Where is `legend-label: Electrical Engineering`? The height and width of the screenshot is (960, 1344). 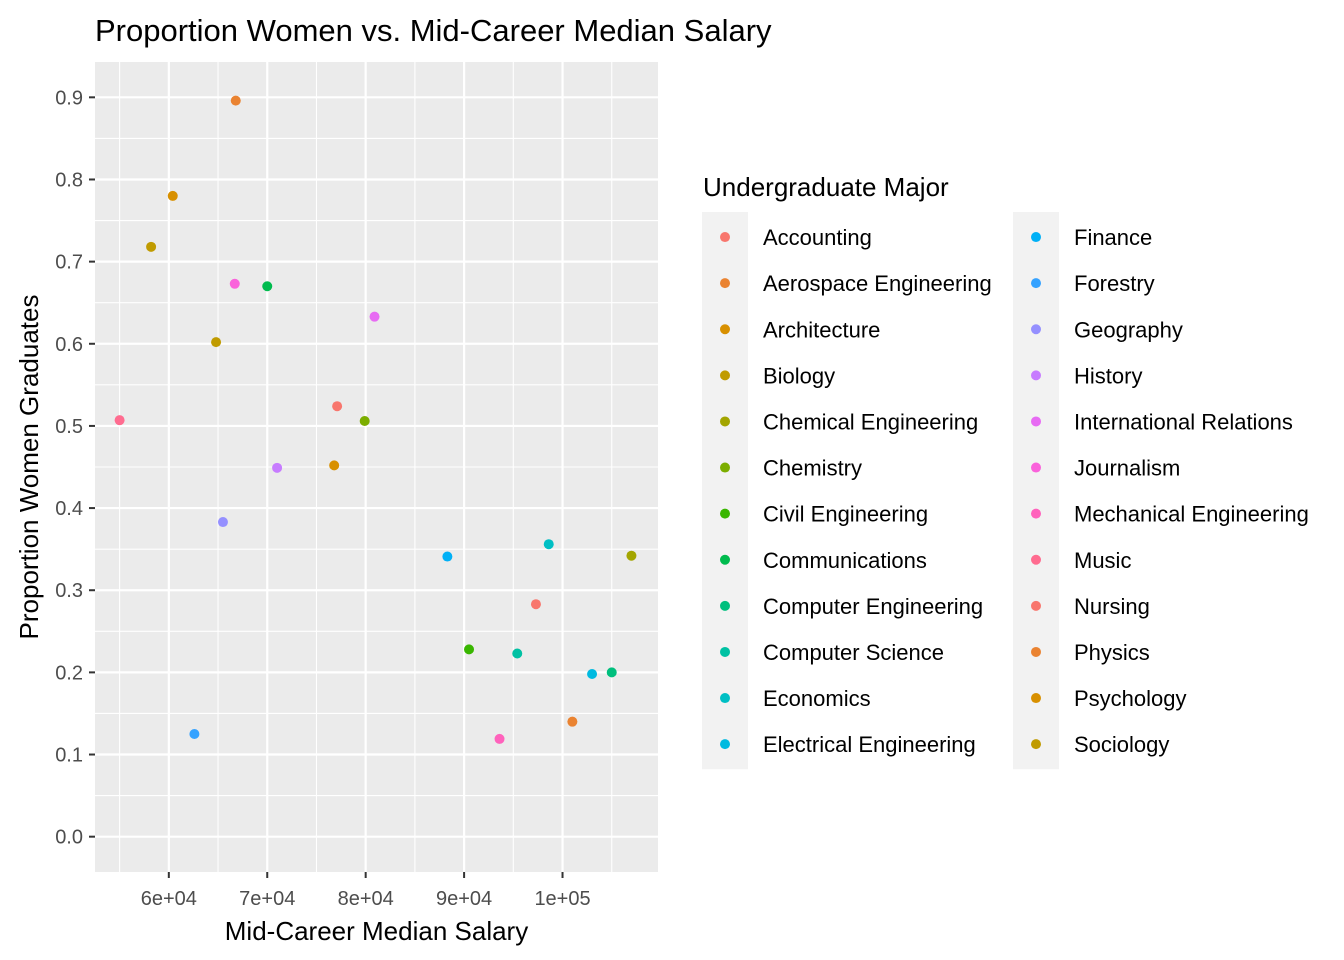 legend-label: Electrical Engineering is located at coordinates (869, 744).